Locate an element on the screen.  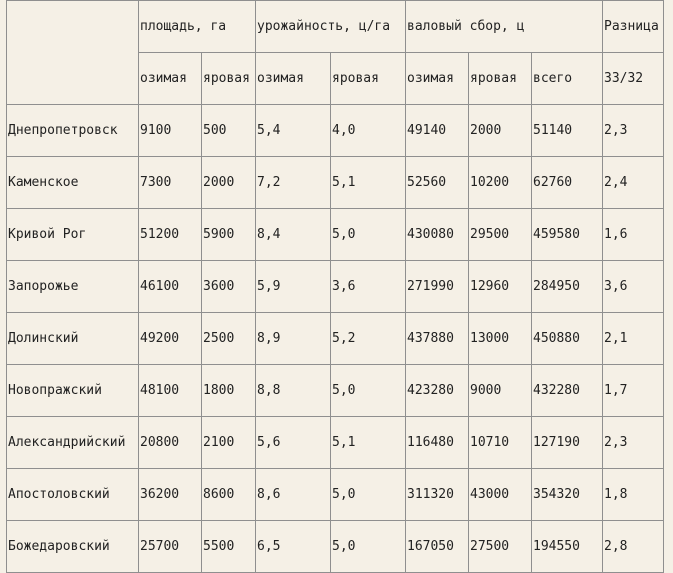
cell-region: Долинский is located at coordinates (72, 338).